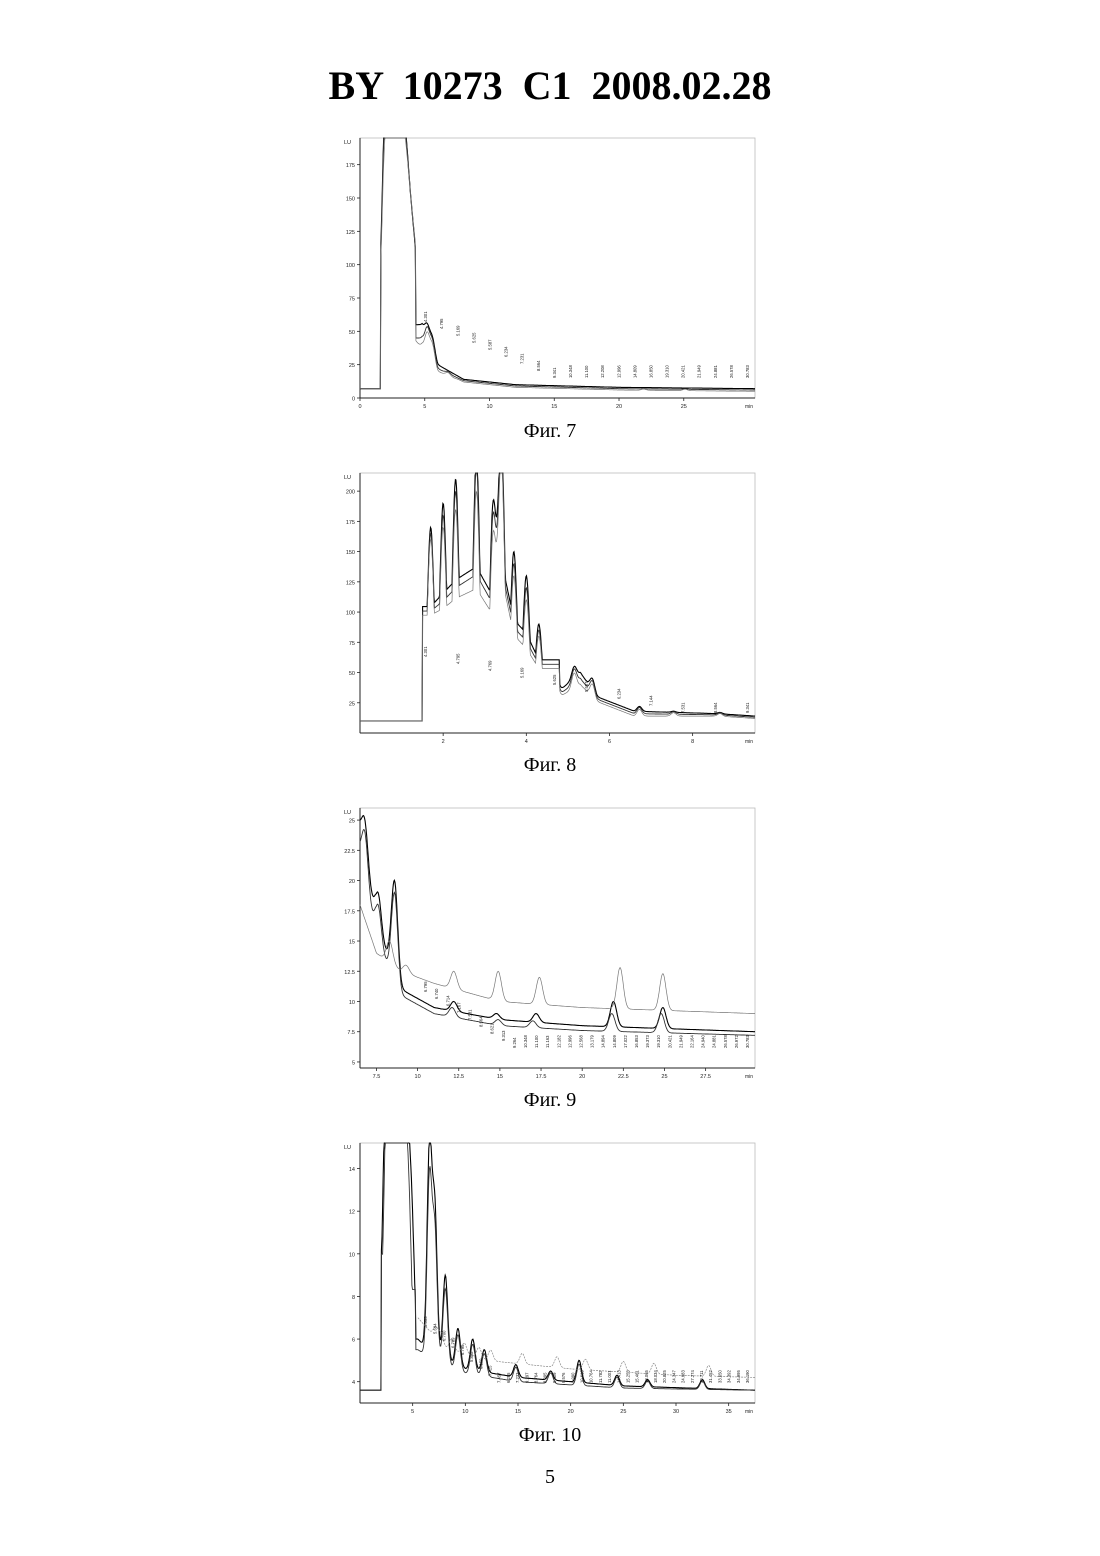 The width and height of the screenshot is (1100, 1556). What do you see at coordinates (425, 1321) in the screenshot?
I see `peak-label: 5.555` at bounding box center [425, 1321].